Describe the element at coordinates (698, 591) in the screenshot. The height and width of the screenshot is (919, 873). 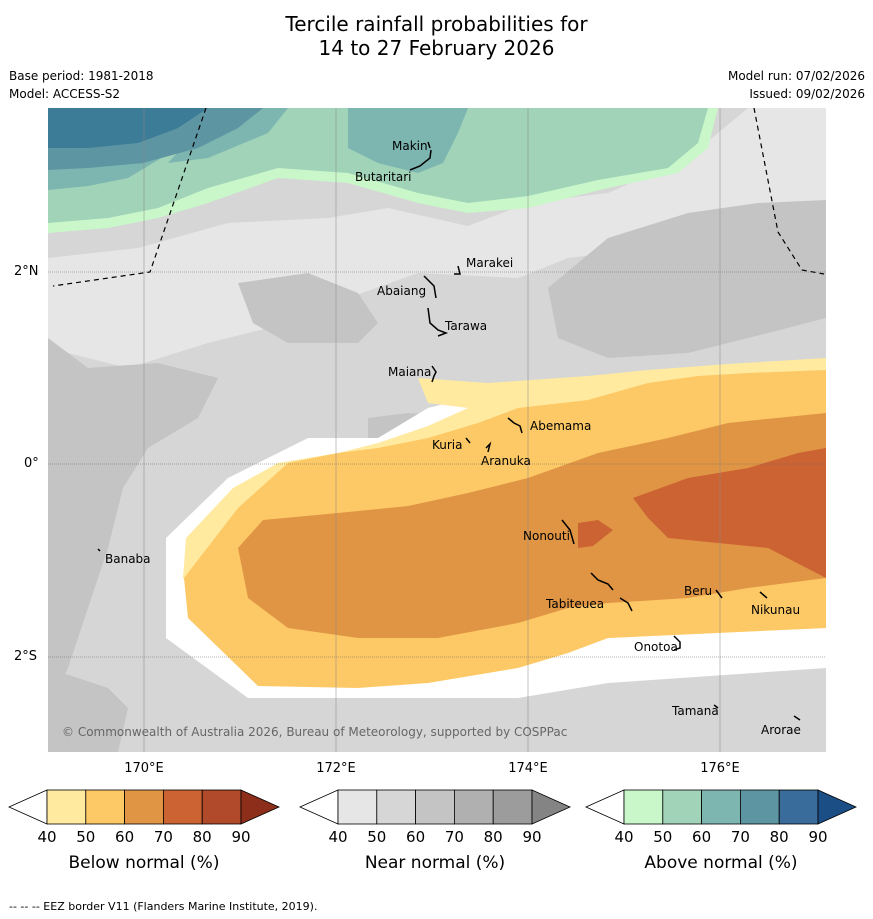
I see `place-beru: Beru` at that location.